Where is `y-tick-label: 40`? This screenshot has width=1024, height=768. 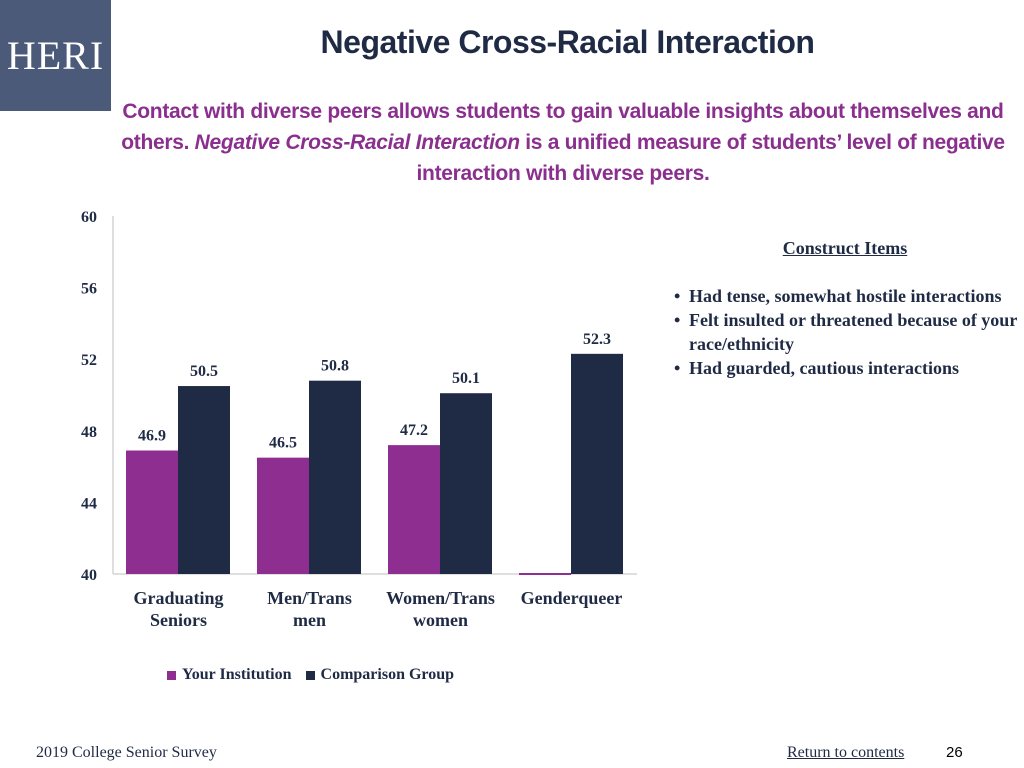 y-tick-label: 40 is located at coordinates (89, 575).